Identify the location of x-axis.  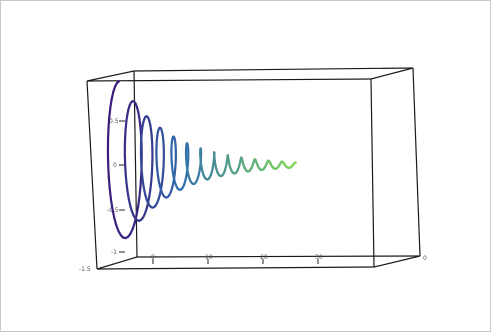
(235, 261).